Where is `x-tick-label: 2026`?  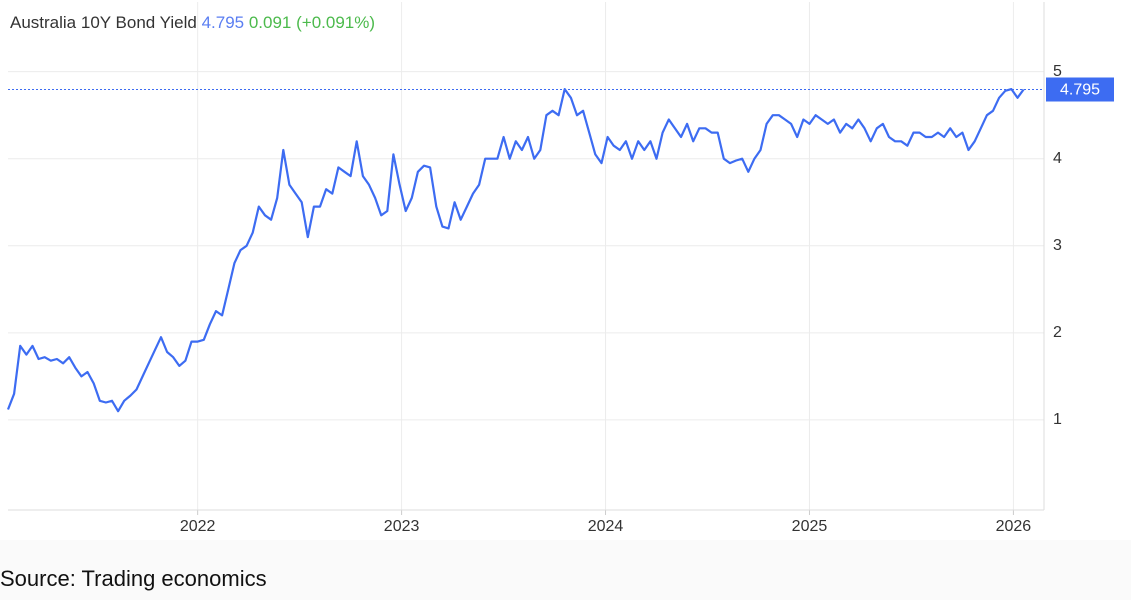 x-tick-label: 2026 is located at coordinates (1014, 526).